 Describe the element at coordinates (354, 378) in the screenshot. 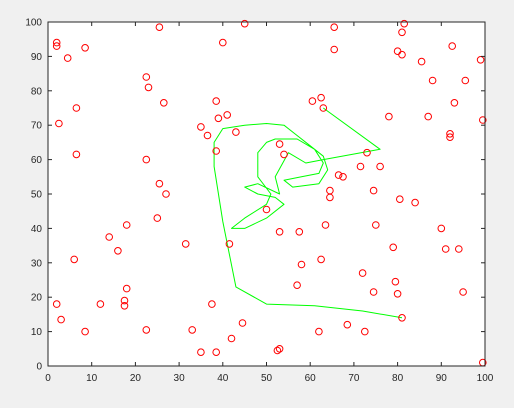

I see `x-tick-label: 70` at that location.